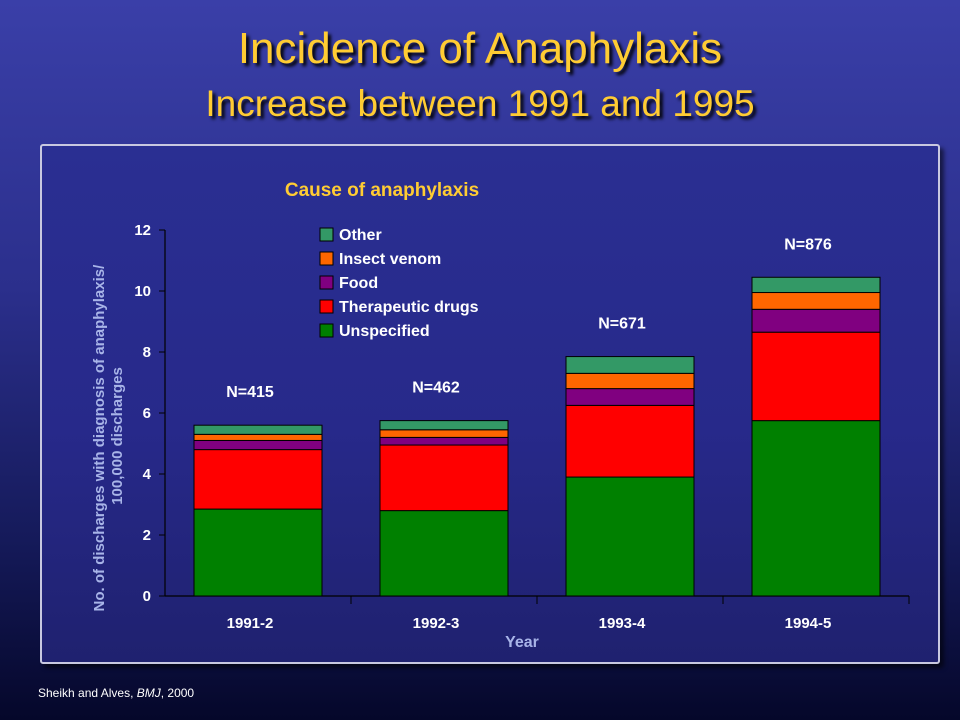 The width and height of the screenshot is (960, 720). What do you see at coordinates (148, 693) in the screenshot?
I see `source-journal: BMJ` at bounding box center [148, 693].